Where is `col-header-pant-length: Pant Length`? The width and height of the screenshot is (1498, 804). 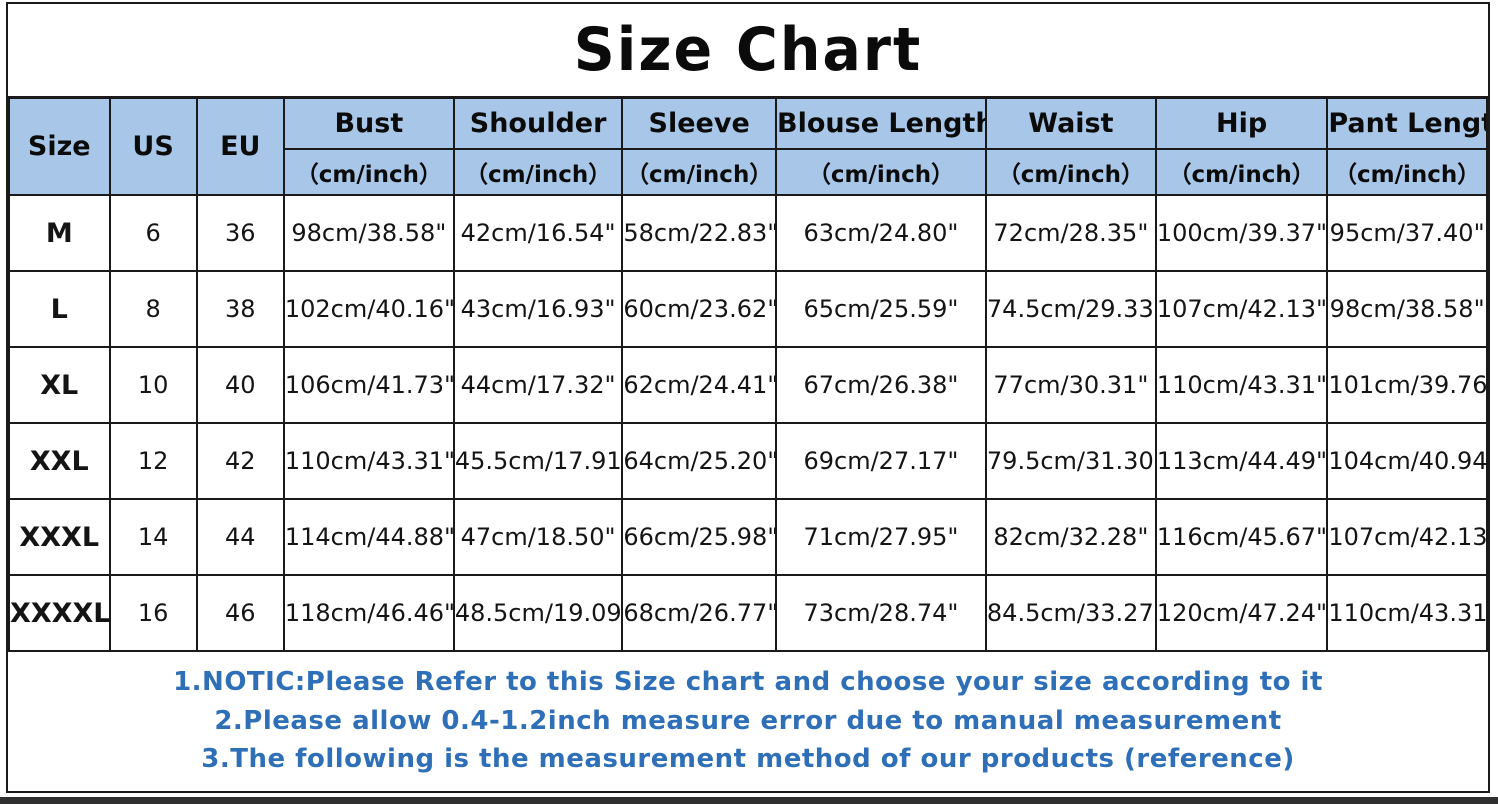 col-header-pant-length: Pant Length is located at coordinates (1407, 123).